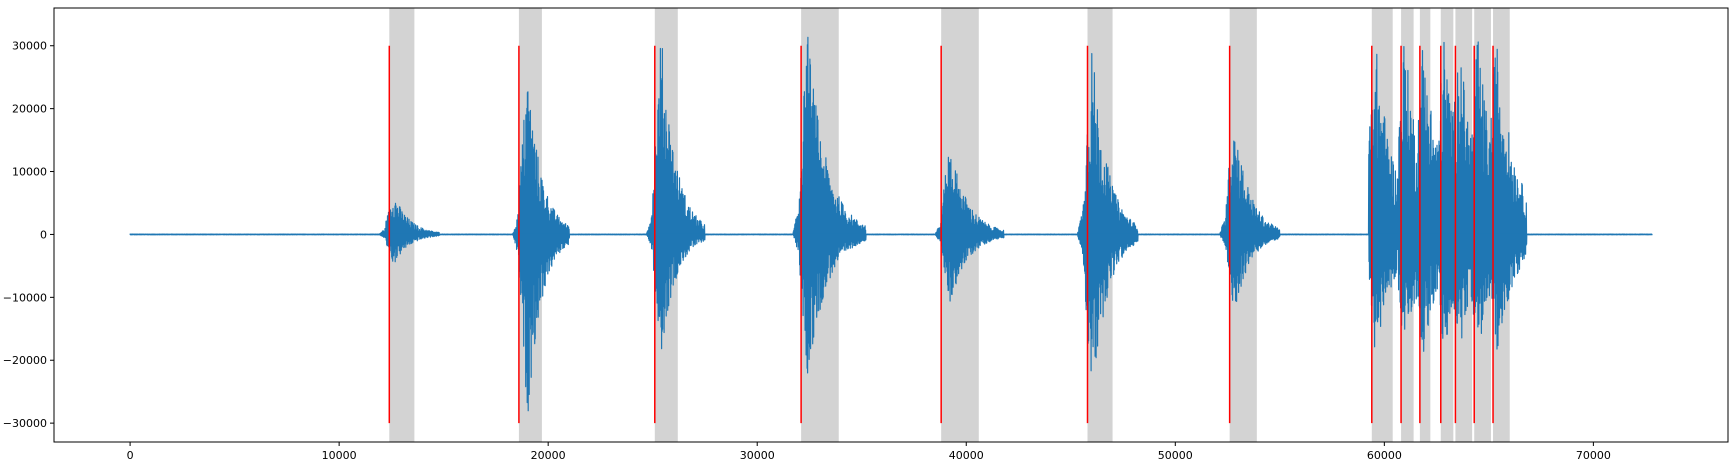 The height and width of the screenshot is (466, 1735). I want to click on y-tick-label: −20000, so click(25, 360).